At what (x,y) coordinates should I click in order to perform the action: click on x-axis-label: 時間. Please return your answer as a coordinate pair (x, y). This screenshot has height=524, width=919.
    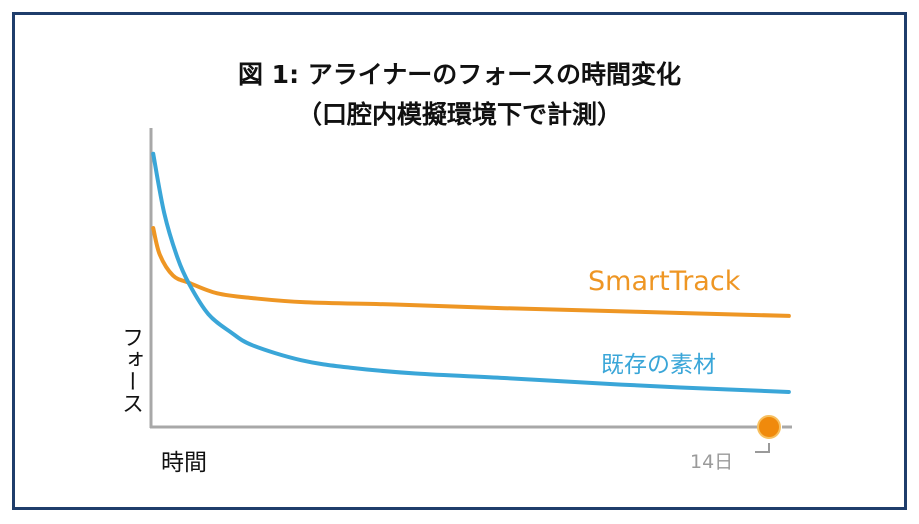
    Looking at the image, I should click on (184, 463).